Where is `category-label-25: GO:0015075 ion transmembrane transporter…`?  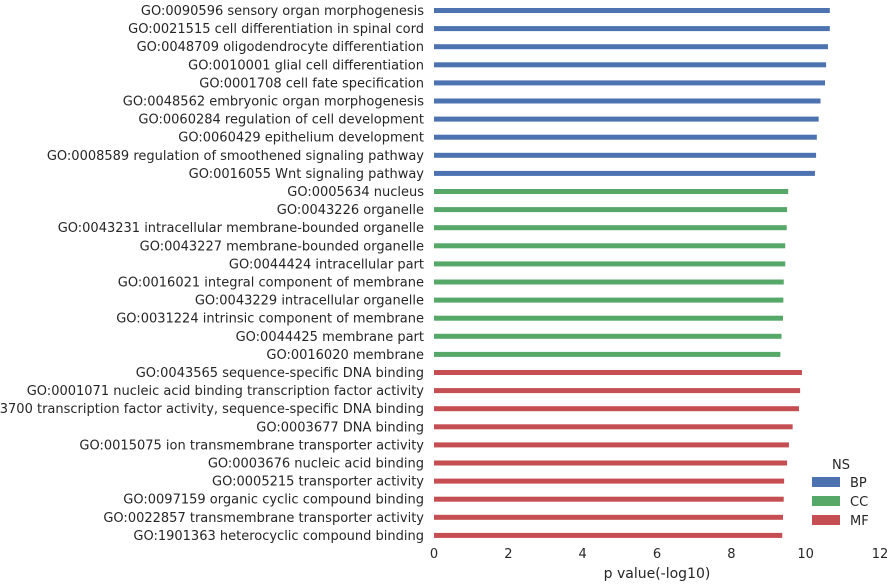
category-label-25: GO:0015075 ion transmembrane transporter… is located at coordinates (251, 445).